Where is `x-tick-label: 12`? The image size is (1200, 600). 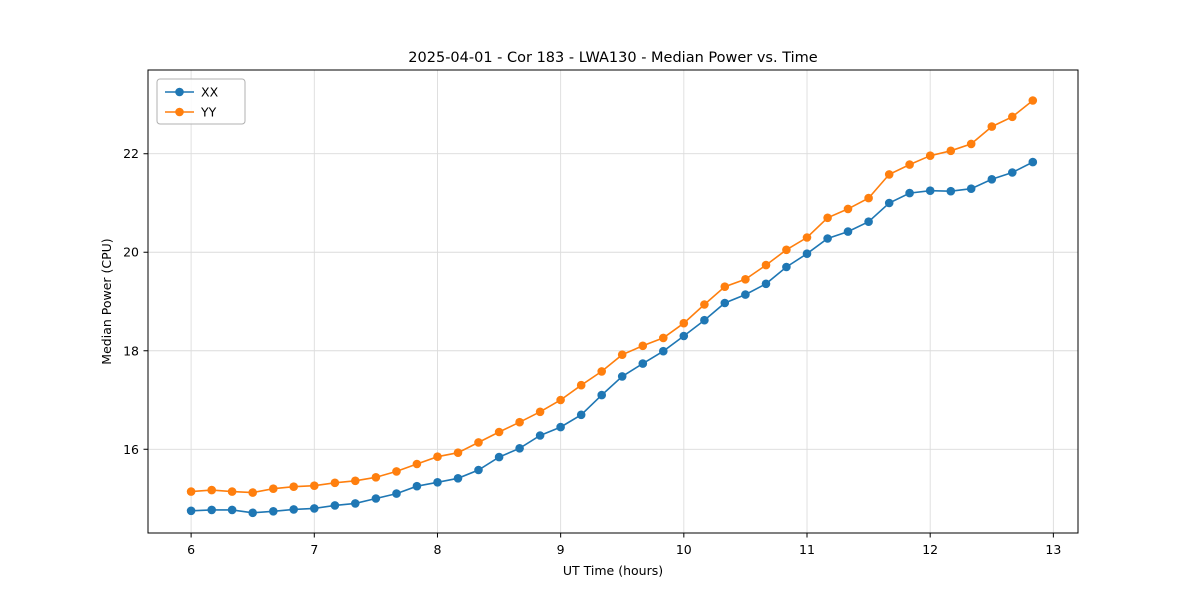 x-tick-label: 12 is located at coordinates (930, 549).